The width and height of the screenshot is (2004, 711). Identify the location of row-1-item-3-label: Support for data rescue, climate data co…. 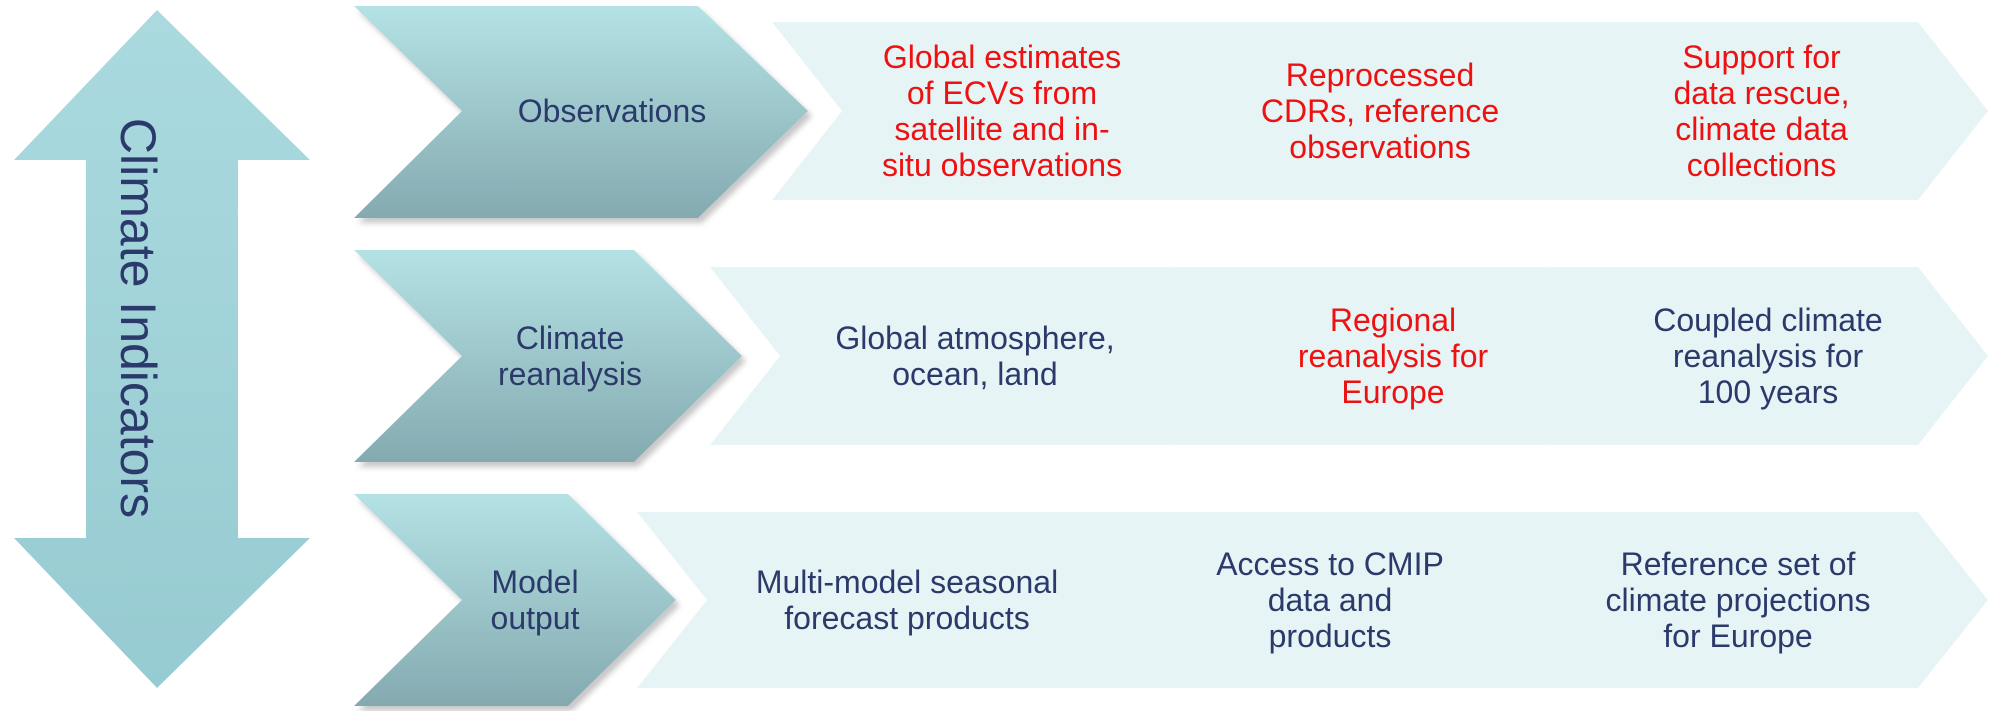
(1761, 111).